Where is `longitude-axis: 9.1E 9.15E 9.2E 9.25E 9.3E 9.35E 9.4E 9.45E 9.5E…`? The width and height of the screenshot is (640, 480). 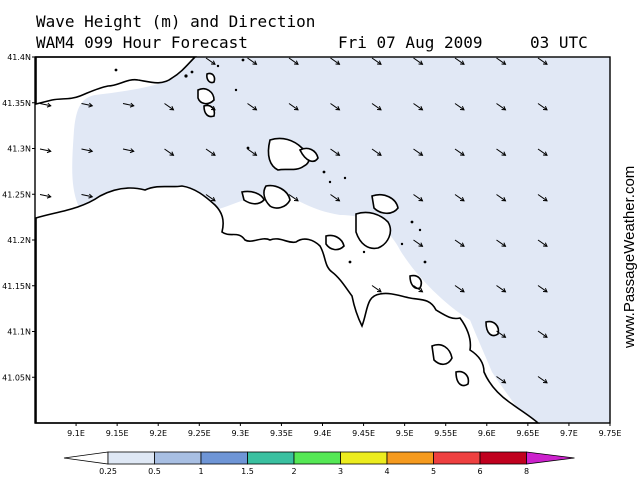
longitude-axis: 9.1E 9.15E 9.2E 9.25E 9.3E 9.35E 9.4E 9.45E 9.5E… is located at coordinates (344, 430).